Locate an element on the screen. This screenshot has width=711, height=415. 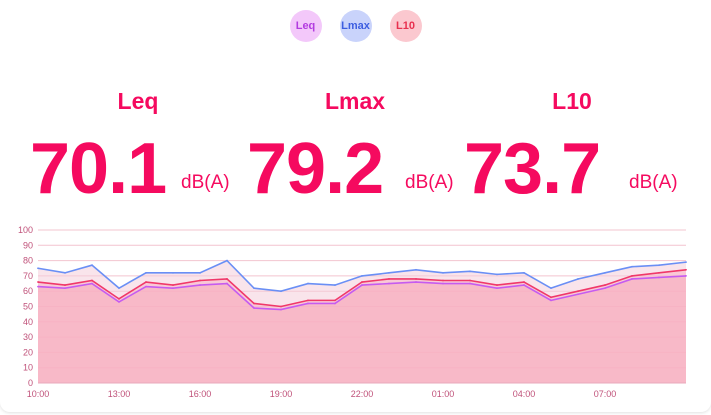
stat-l10-value: 73.7 is located at coordinates (532, 169).